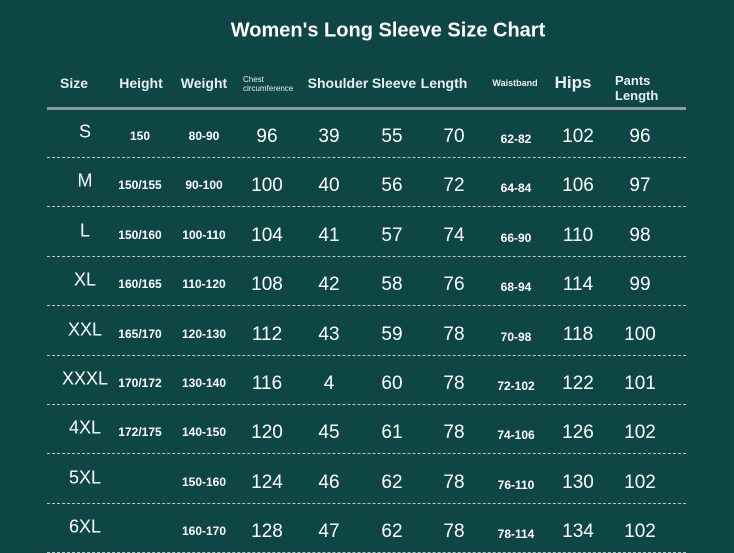 The height and width of the screenshot is (553, 734). What do you see at coordinates (578, 235) in the screenshot?
I see `table-cell: 110` at bounding box center [578, 235].